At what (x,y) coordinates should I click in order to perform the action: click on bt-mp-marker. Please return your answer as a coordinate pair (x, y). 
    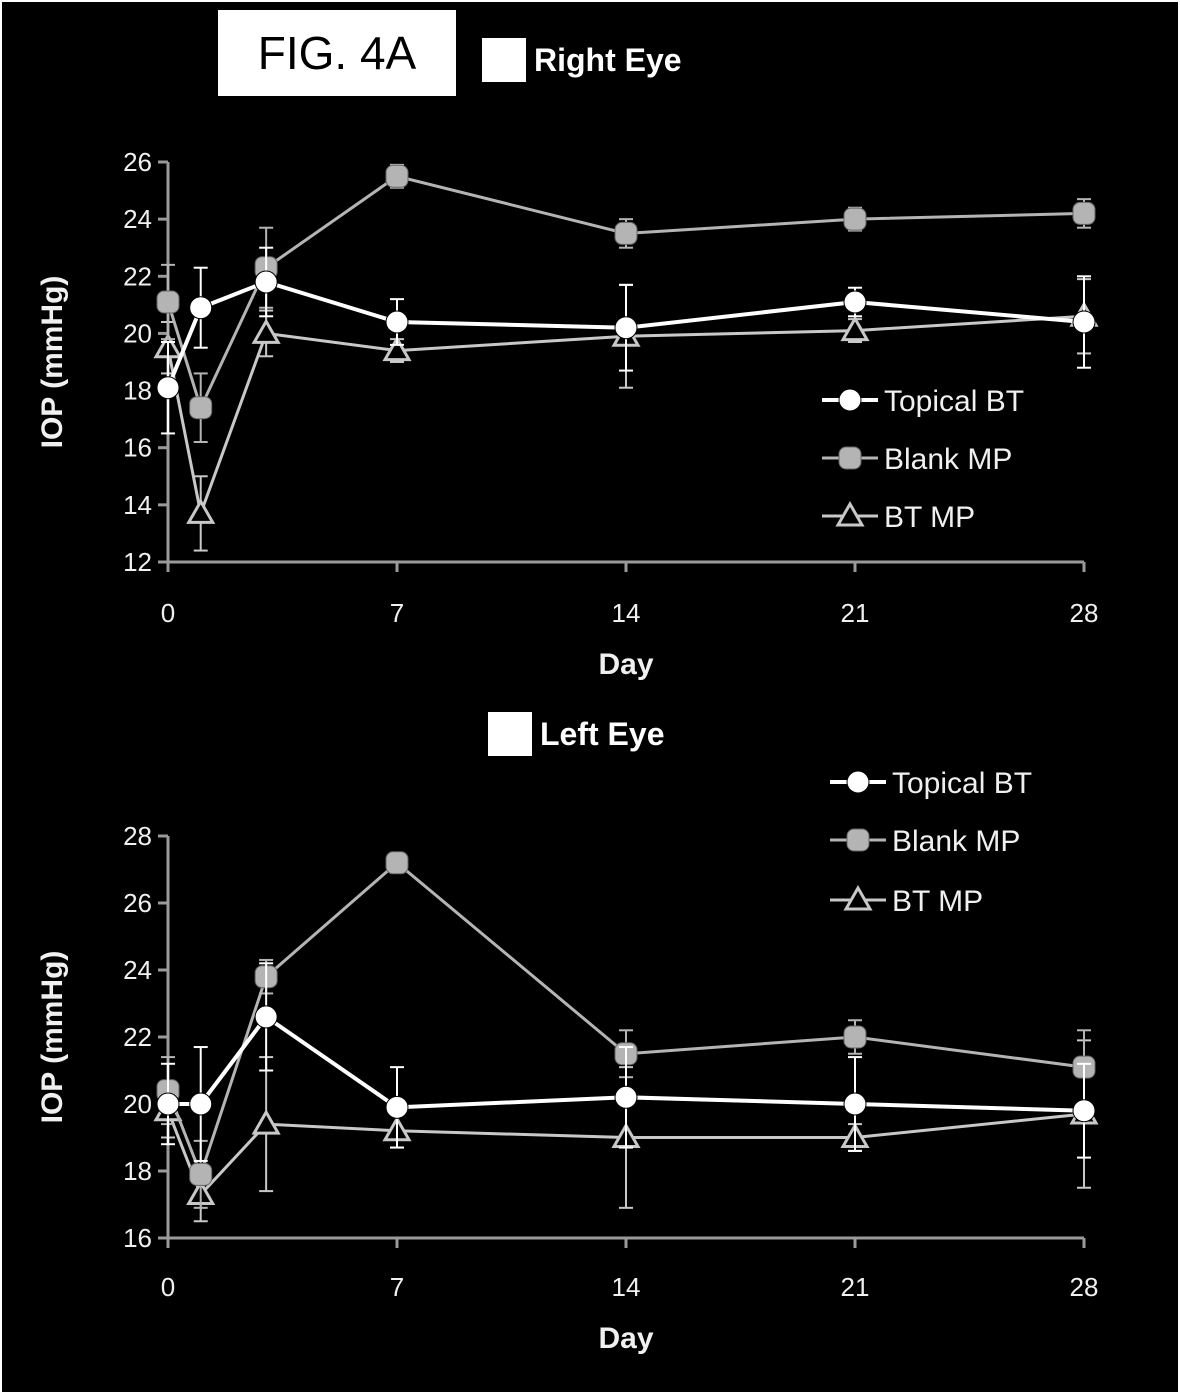
    Looking at the image, I should click on (266, 1122).